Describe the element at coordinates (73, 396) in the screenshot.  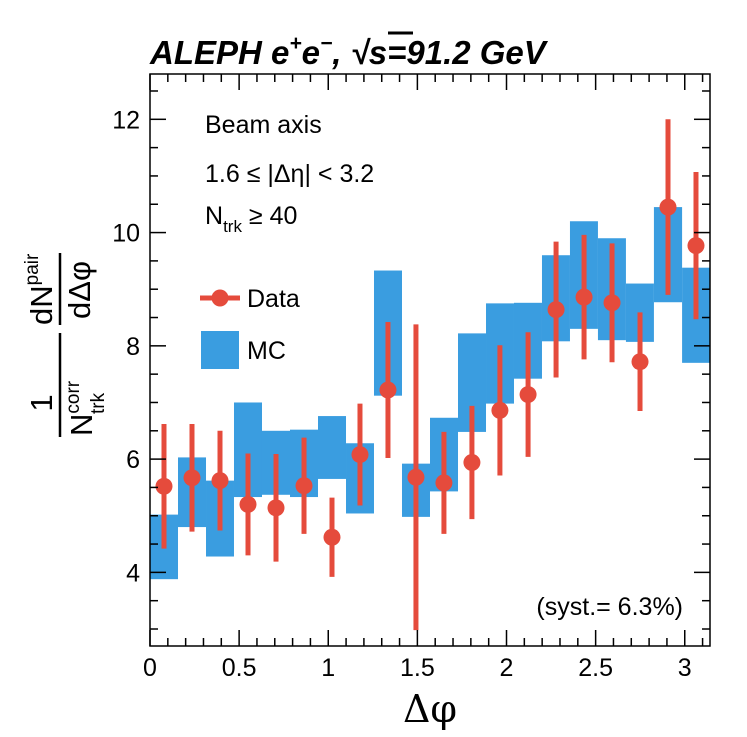
I see `y-label-n-sup: corr` at that location.